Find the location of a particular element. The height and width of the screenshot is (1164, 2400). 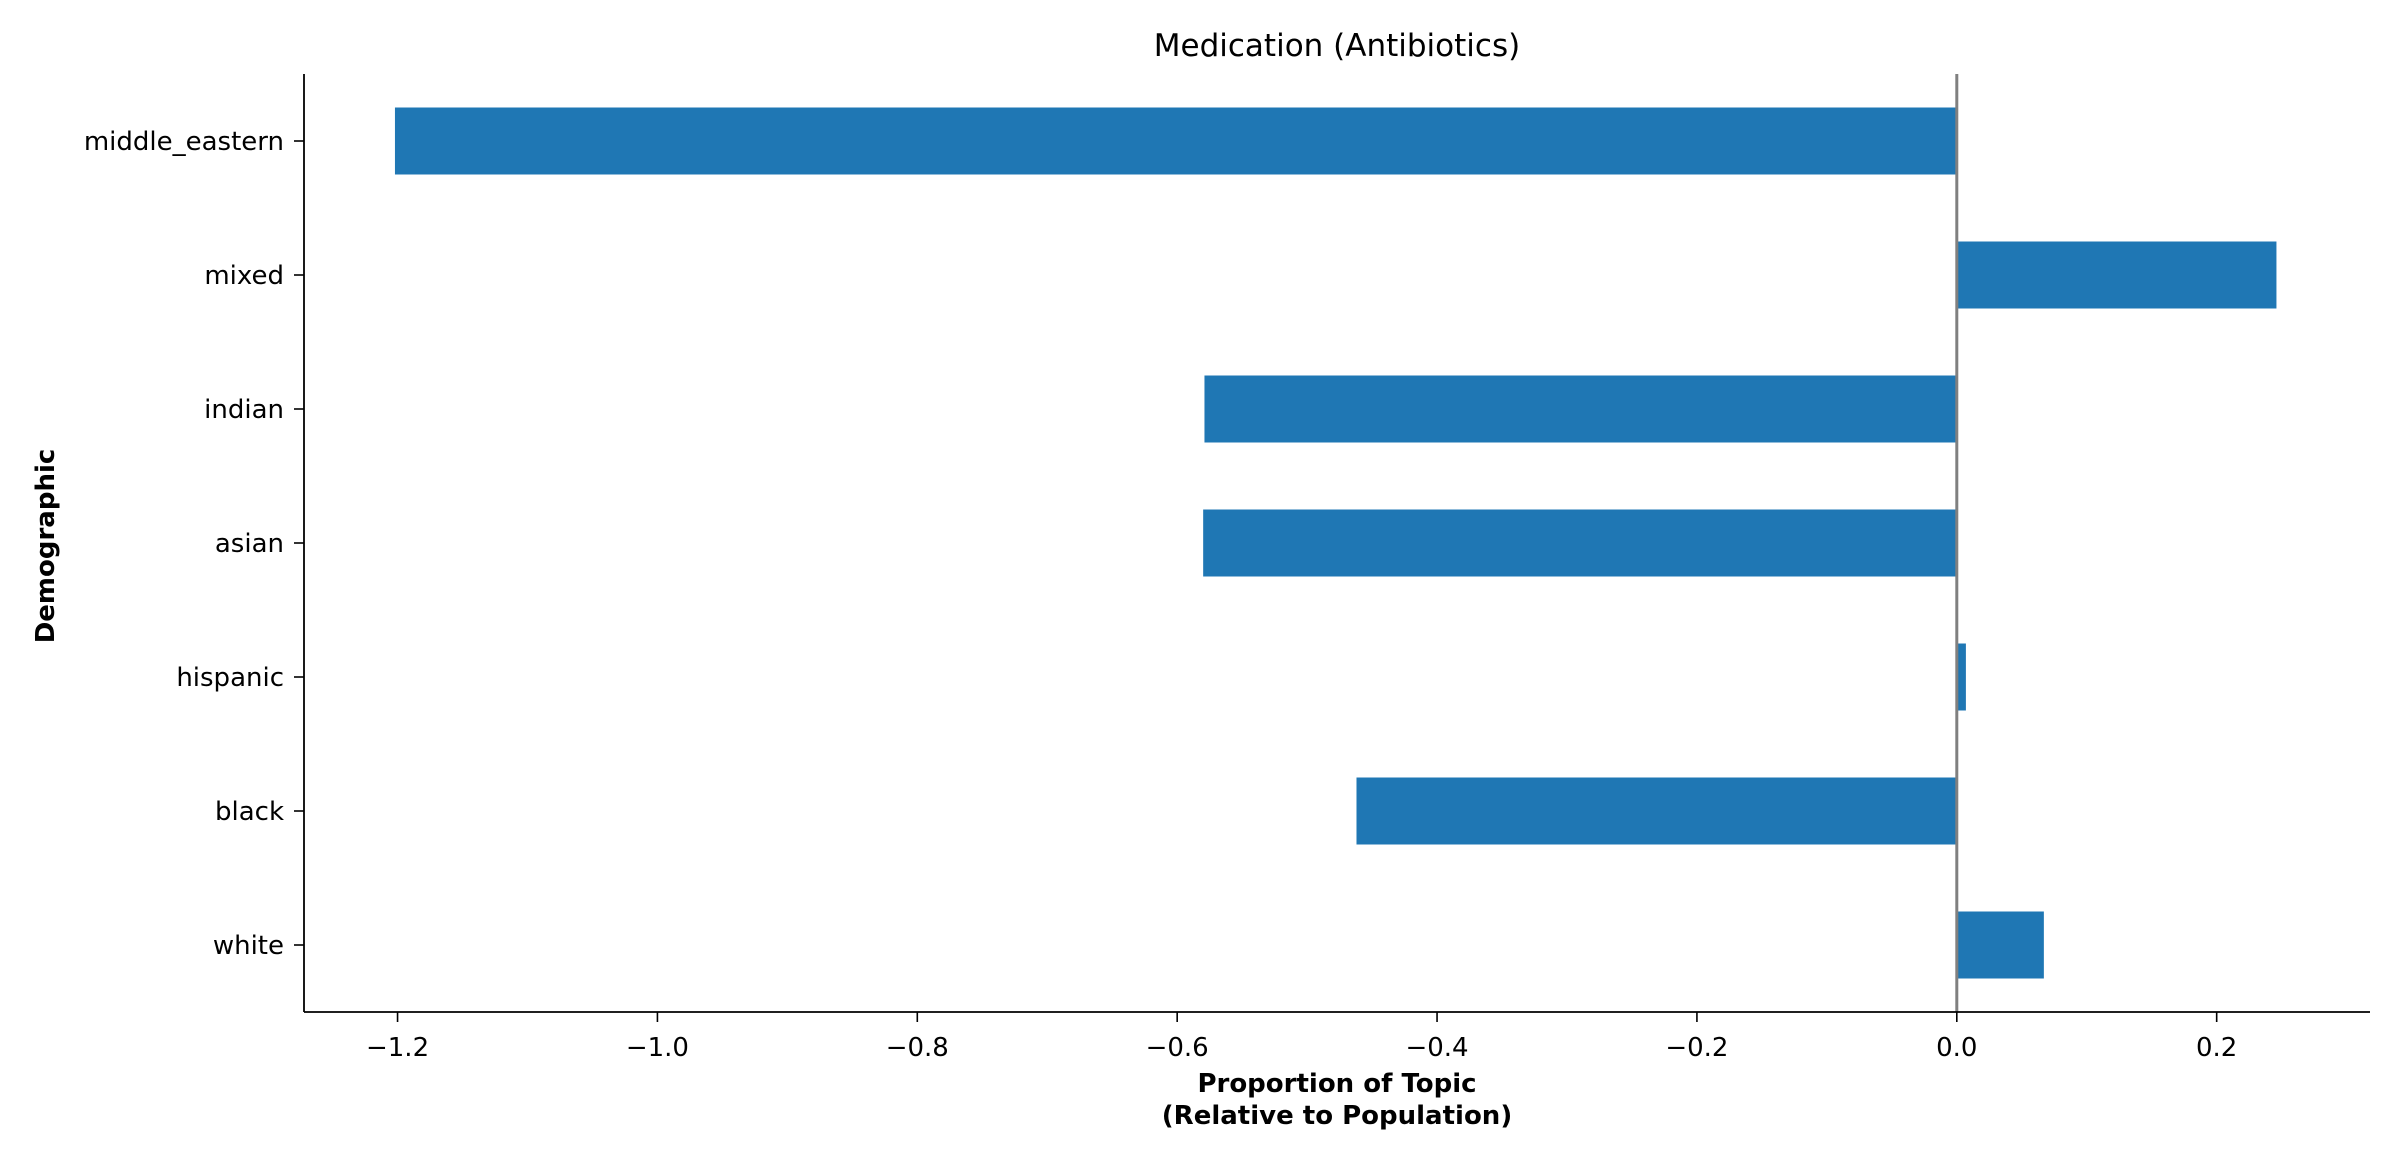

x-axis-label-line-1: Proportion of Topic is located at coordinates (1336, 1084).